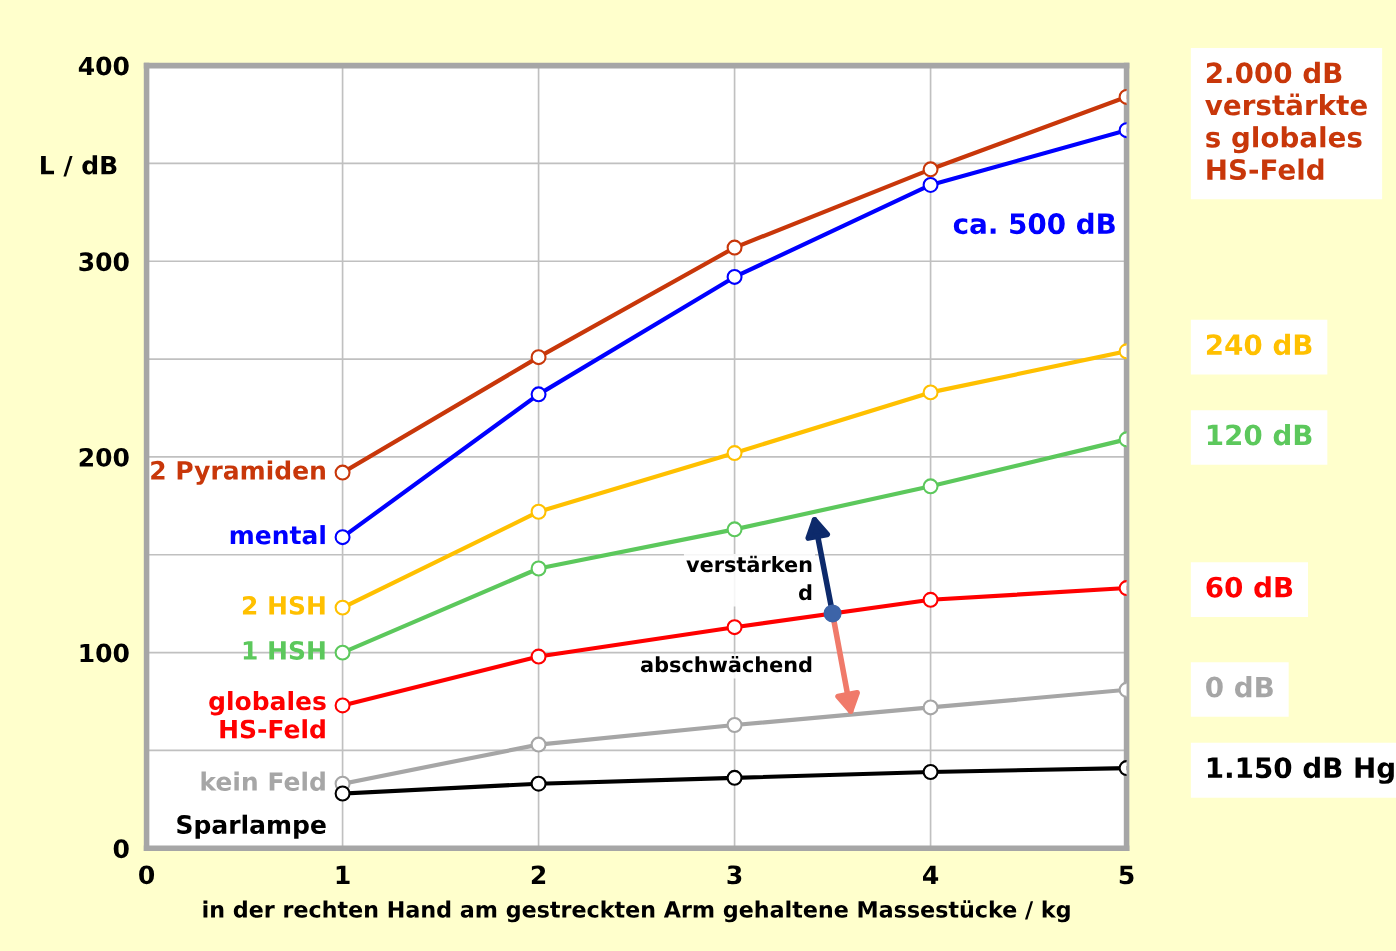  I want to click on series-label: 1 HSH, so click(284, 650).